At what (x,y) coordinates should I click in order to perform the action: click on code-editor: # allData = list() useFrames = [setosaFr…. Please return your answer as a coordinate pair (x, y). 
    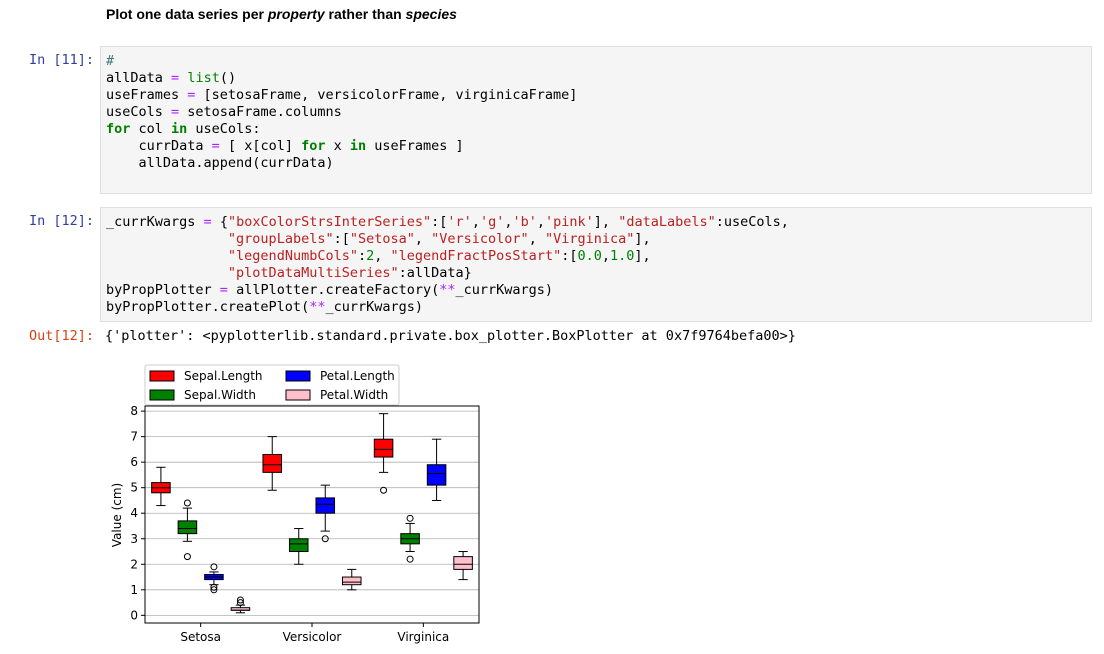
    Looking at the image, I should click on (342, 112).